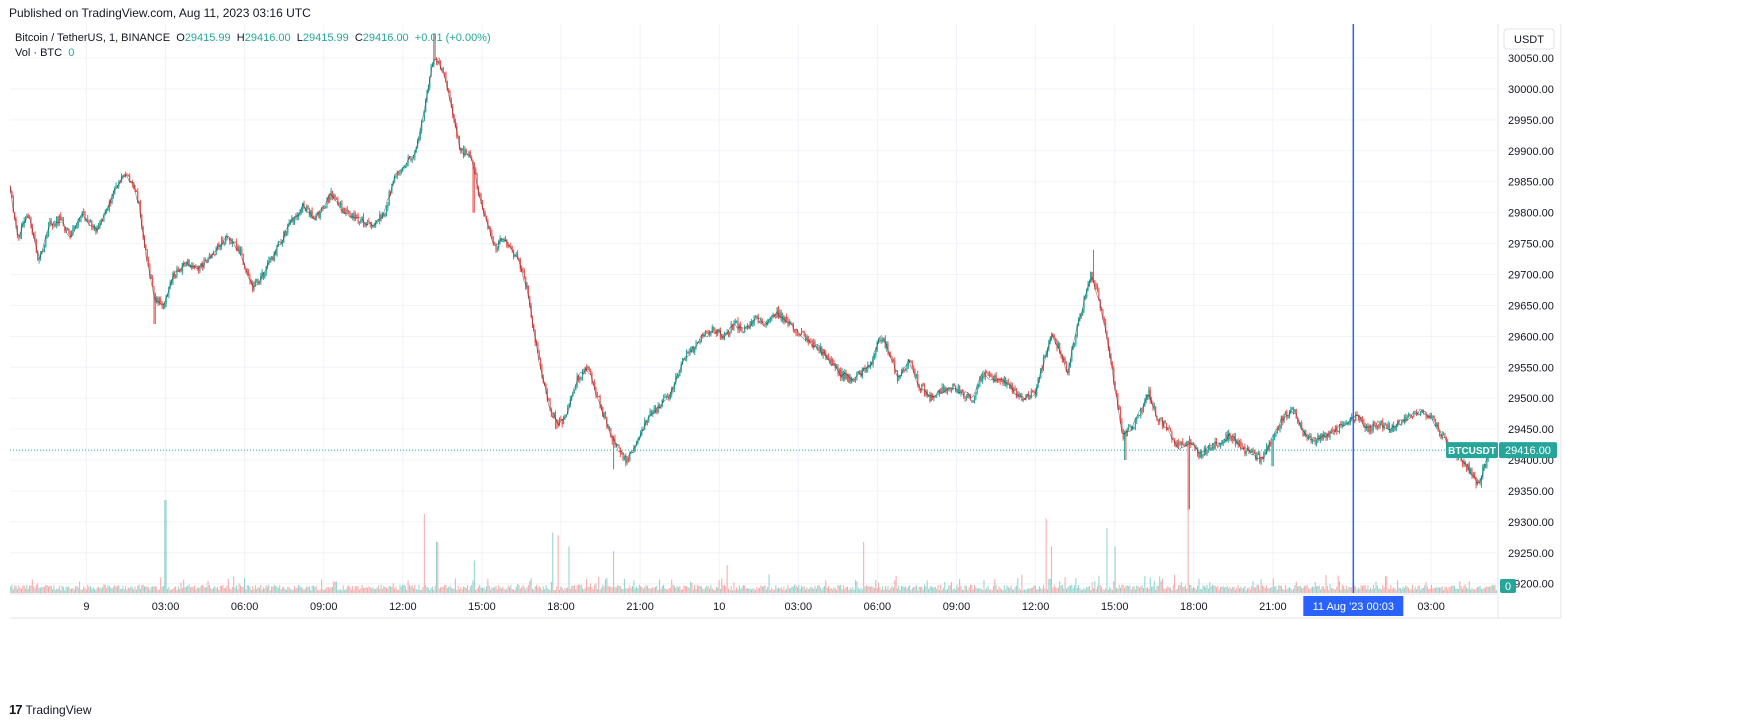 This screenshot has height=728, width=1755. I want to click on y-tick-label: 29350.00, so click(1531, 492).